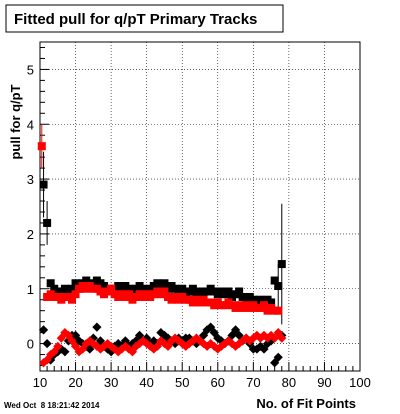 Image resolution: width=400 pixels, height=414 pixels. What do you see at coordinates (324, 382) in the screenshot?
I see `x-tick-label: 90` at bounding box center [324, 382].